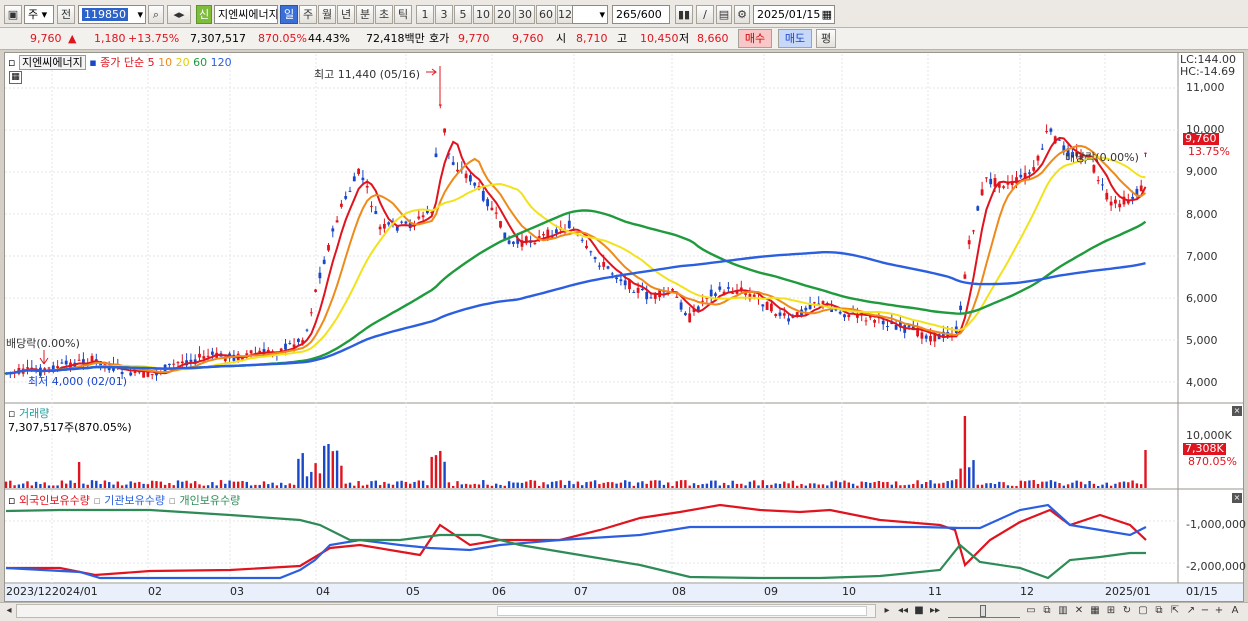 The height and width of the screenshot is (621, 1248). What do you see at coordinates (323, 591) in the screenshot?
I see `x-axis-label: 04` at bounding box center [323, 591].